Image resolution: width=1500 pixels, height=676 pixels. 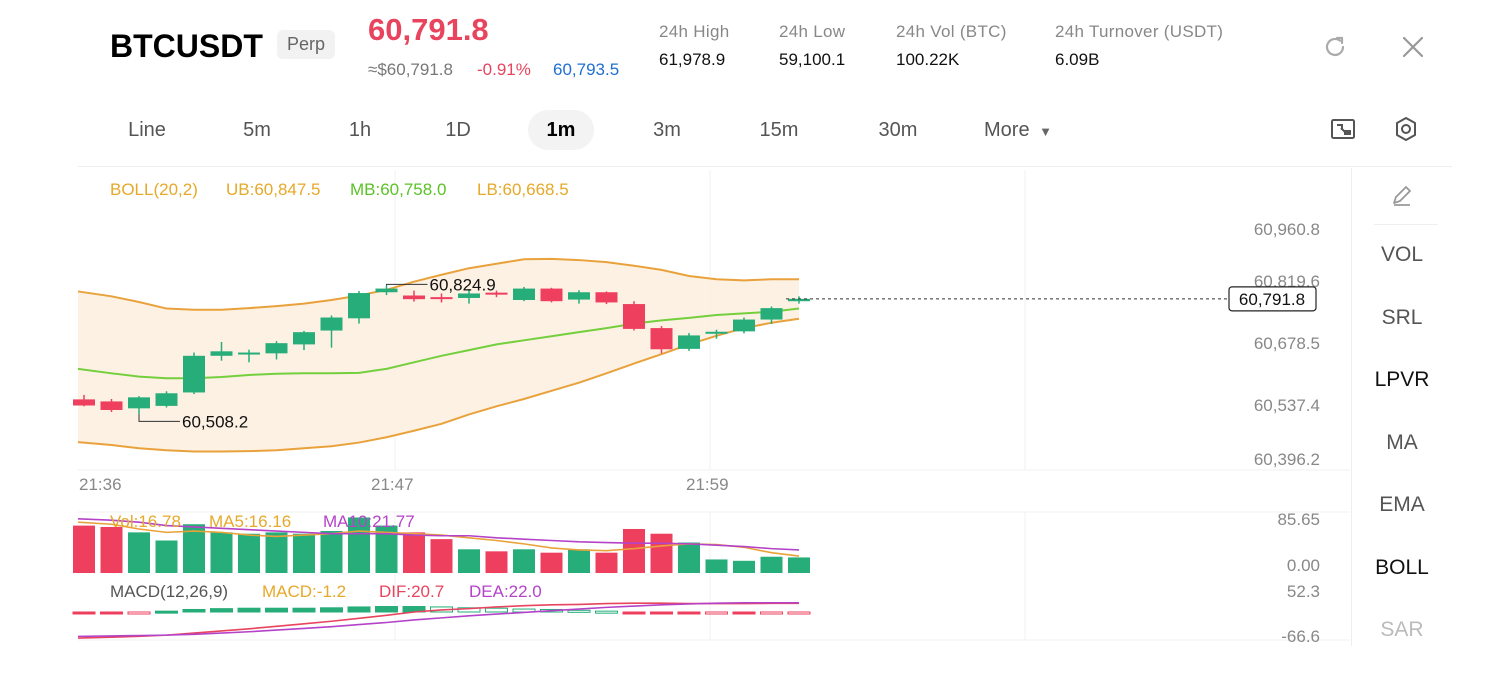 I want to click on draw-pencil-icon, so click(x=1402, y=196).